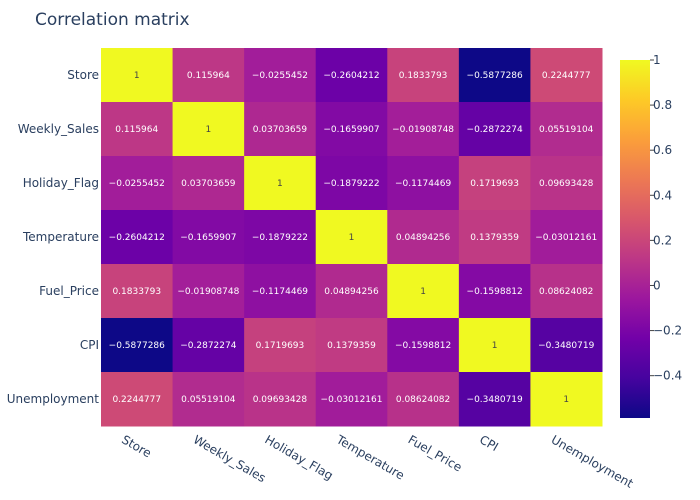  I want to click on y-tick-label: Fuel_Price, so click(69, 291).